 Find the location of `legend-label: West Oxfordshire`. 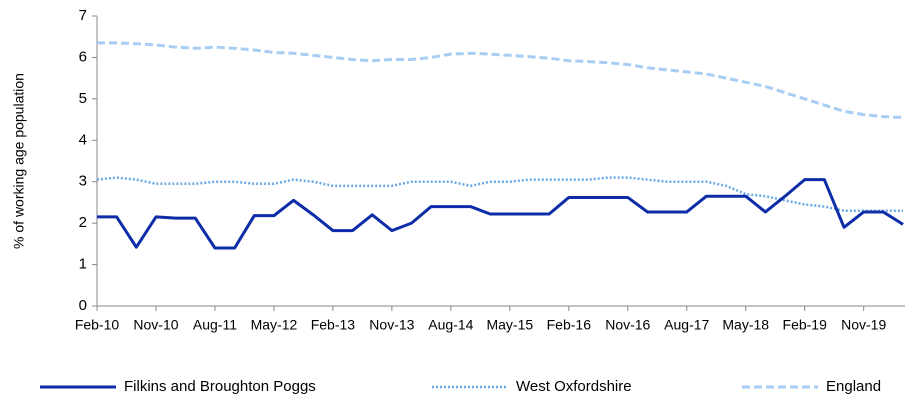

legend-label: West Oxfordshire is located at coordinates (574, 386).